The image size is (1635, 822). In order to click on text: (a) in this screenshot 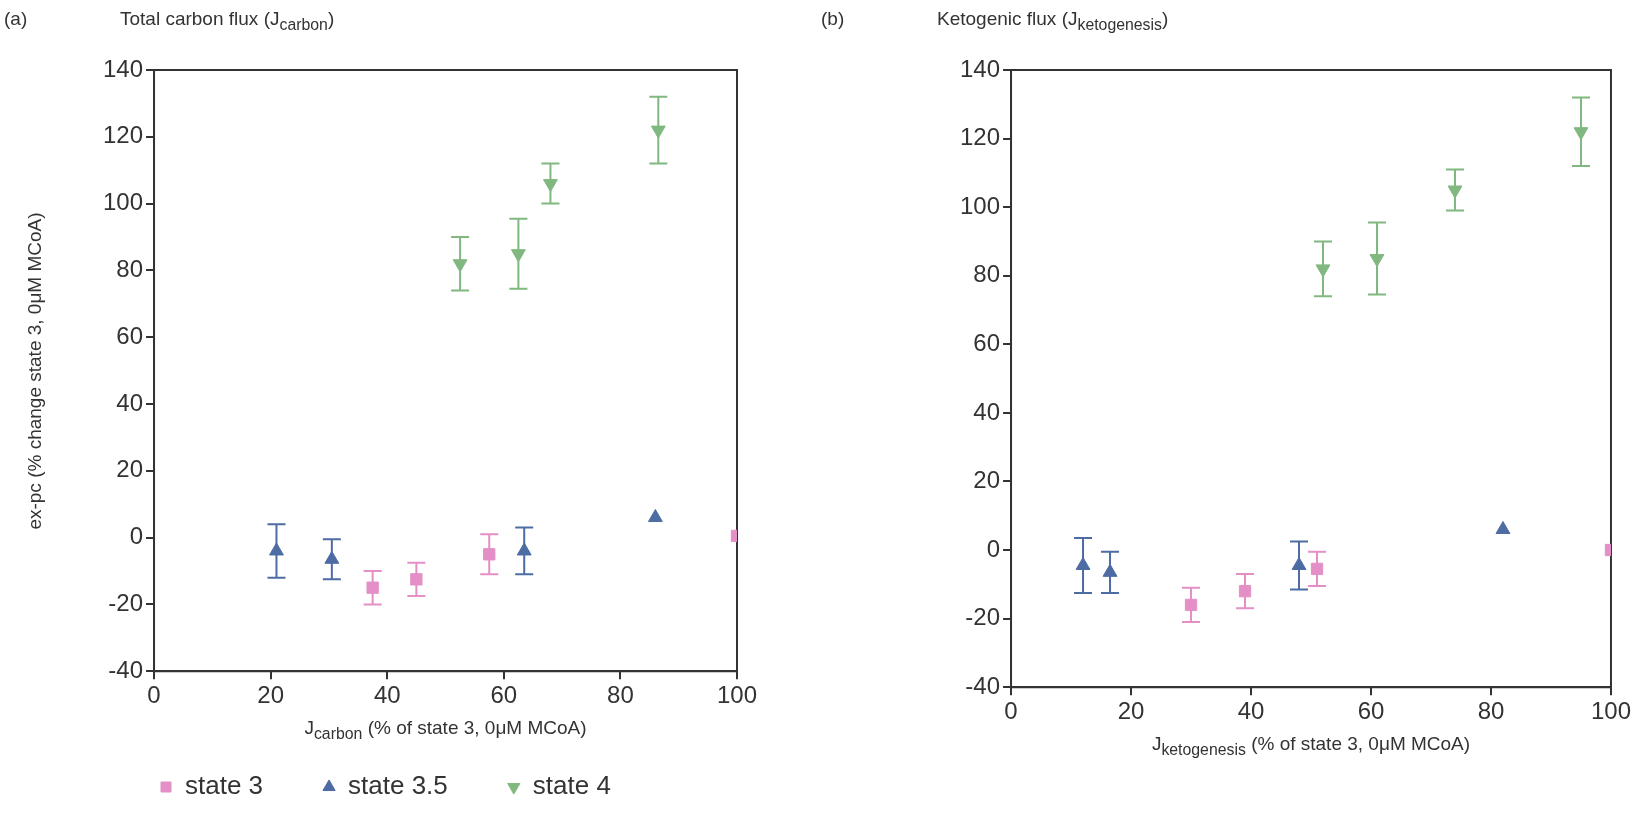, I will do `click(16, 19)`.